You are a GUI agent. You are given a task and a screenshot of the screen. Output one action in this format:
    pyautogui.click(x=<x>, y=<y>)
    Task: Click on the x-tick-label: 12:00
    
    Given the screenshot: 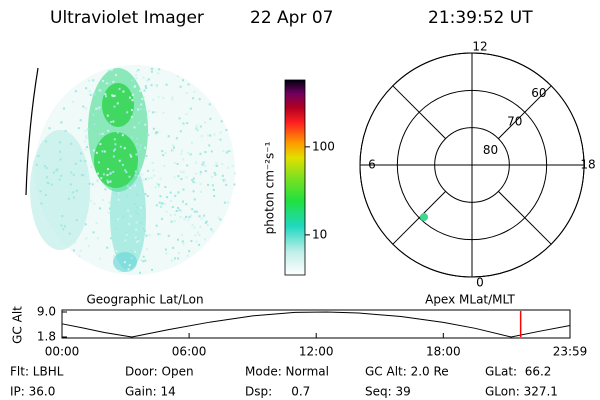 What is the action you would take?
    pyautogui.click(x=316, y=352)
    